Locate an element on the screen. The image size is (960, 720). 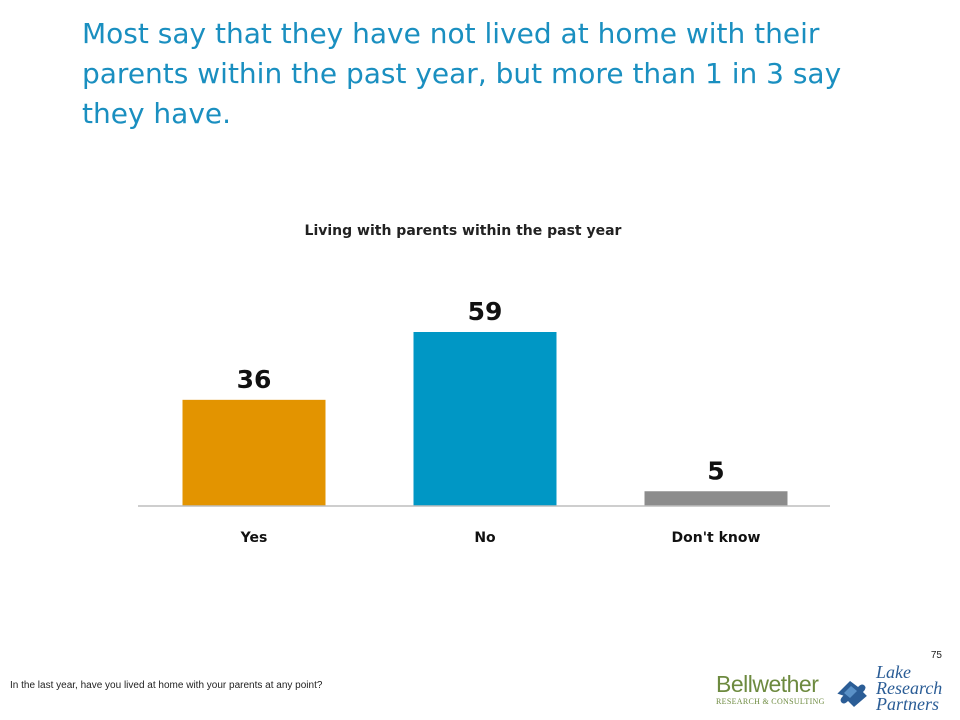
lrp-line-research: Research is located at coordinates (909, 688).